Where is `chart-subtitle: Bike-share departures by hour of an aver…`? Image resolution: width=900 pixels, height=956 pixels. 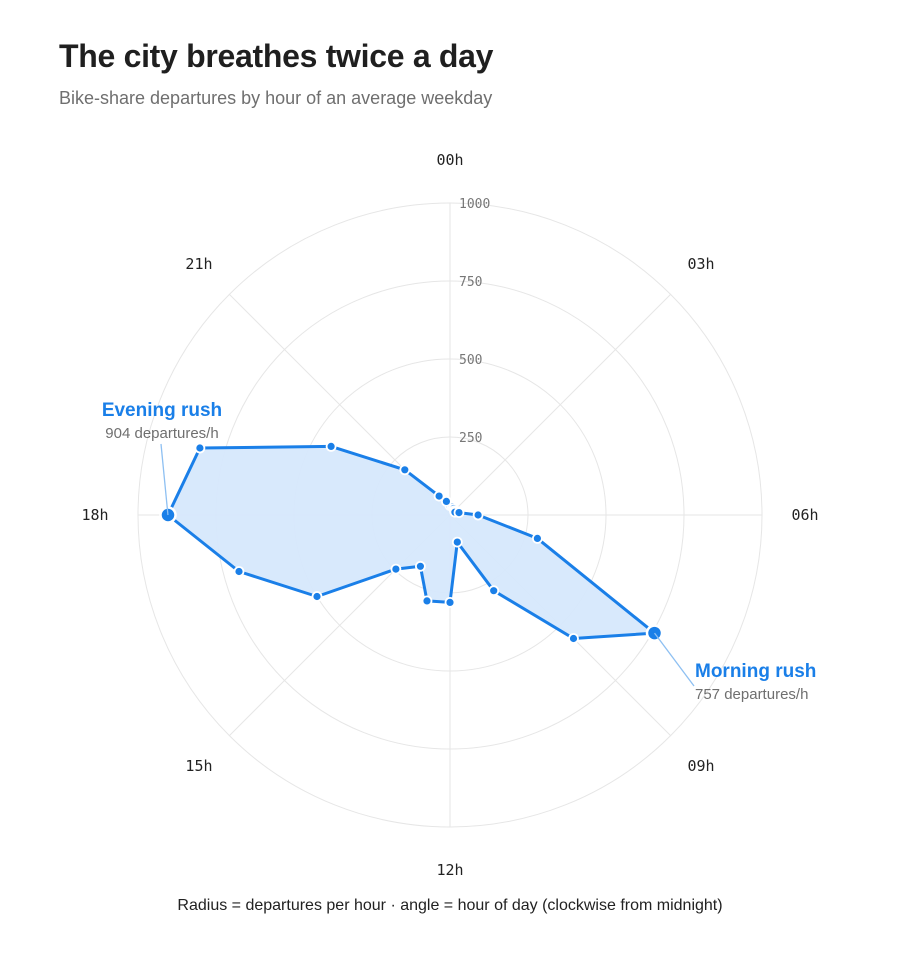
chart-subtitle: Bike-share departures by hour of an aver… is located at coordinates (276, 98).